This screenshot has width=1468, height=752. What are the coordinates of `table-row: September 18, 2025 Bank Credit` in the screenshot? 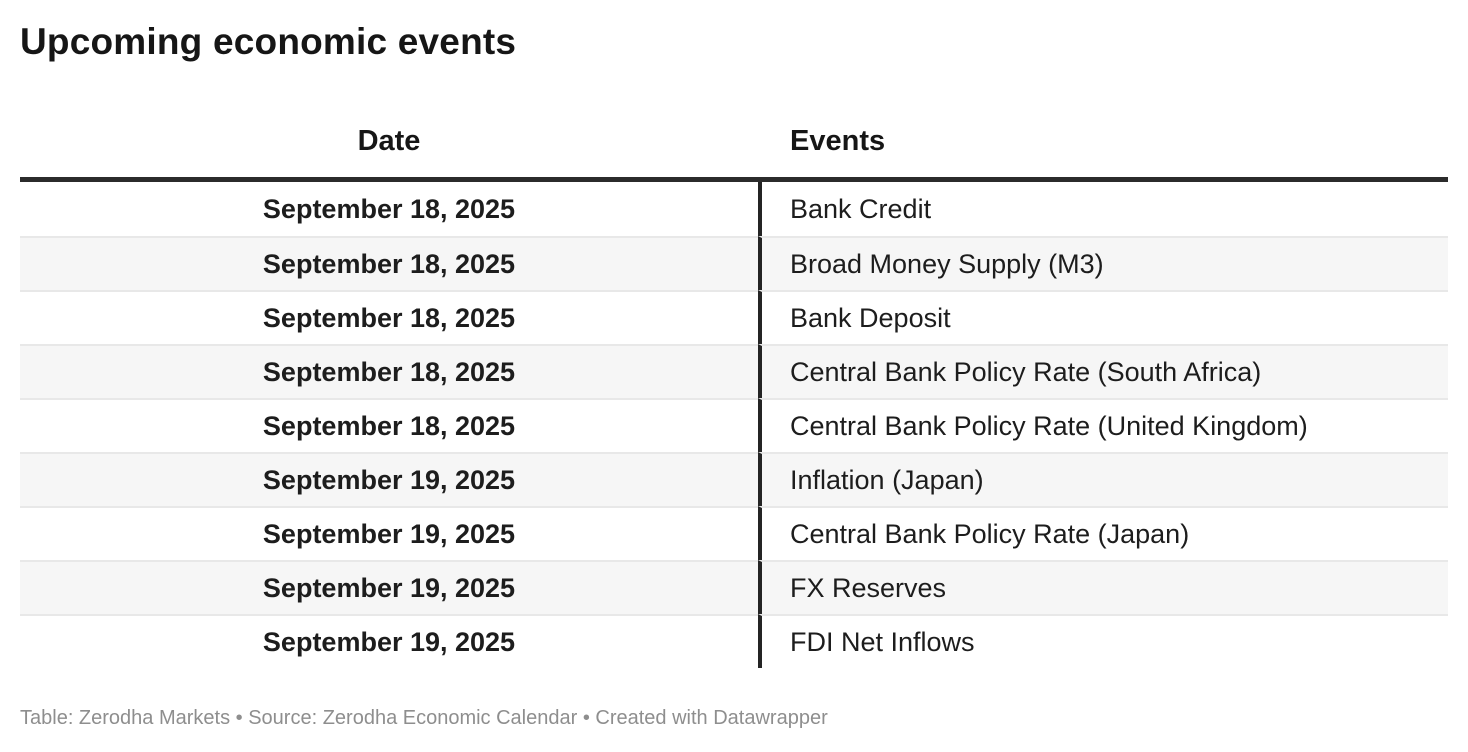 It's located at (734, 209).